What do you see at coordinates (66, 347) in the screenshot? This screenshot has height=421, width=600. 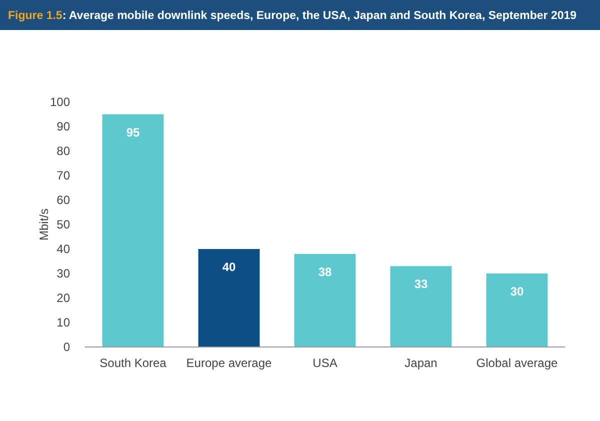 I see `y-tick-label: 0` at bounding box center [66, 347].